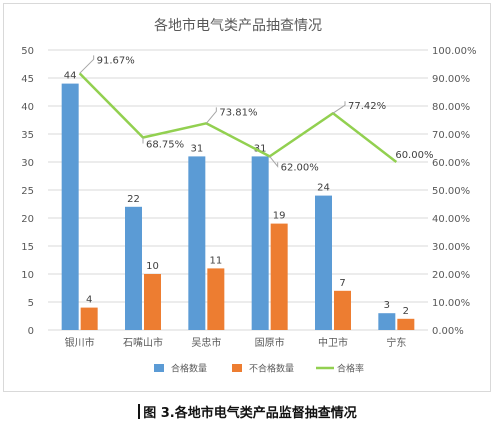 Image resolution: width=495 pixels, height=441 pixels. What do you see at coordinates (206, 342) in the screenshot?
I see `x-tick-label: 吴忠市` at bounding box center [206, 342].